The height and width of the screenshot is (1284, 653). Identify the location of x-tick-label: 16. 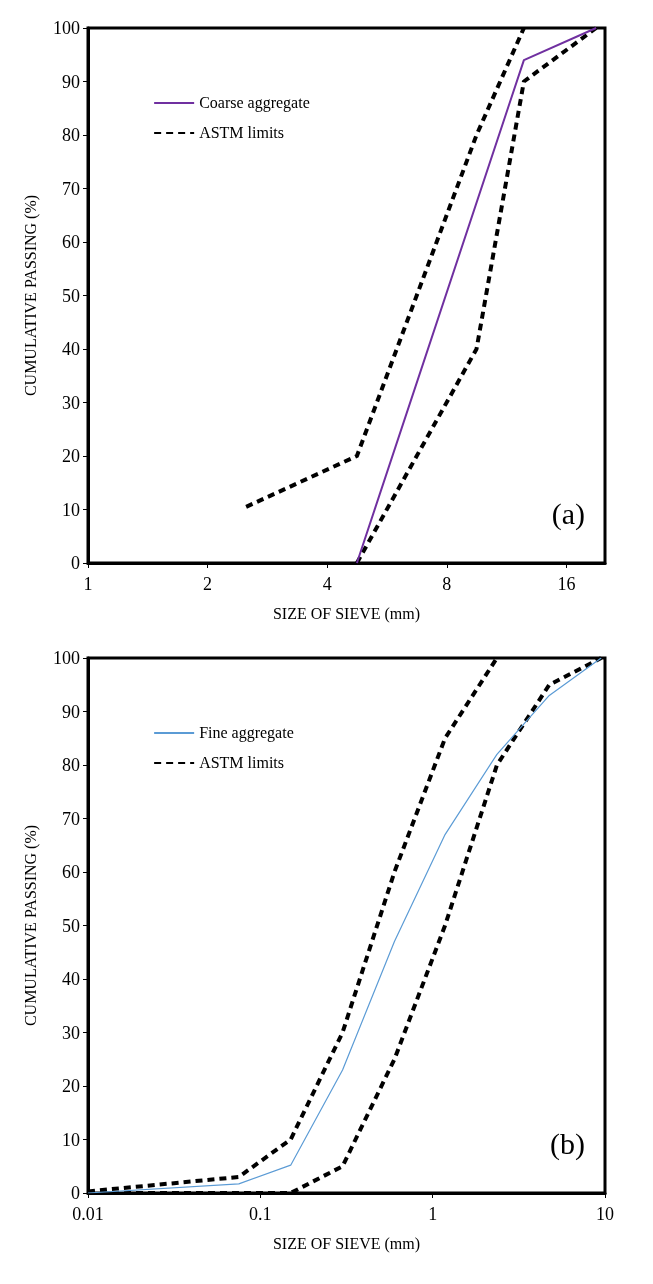
(566, 584).